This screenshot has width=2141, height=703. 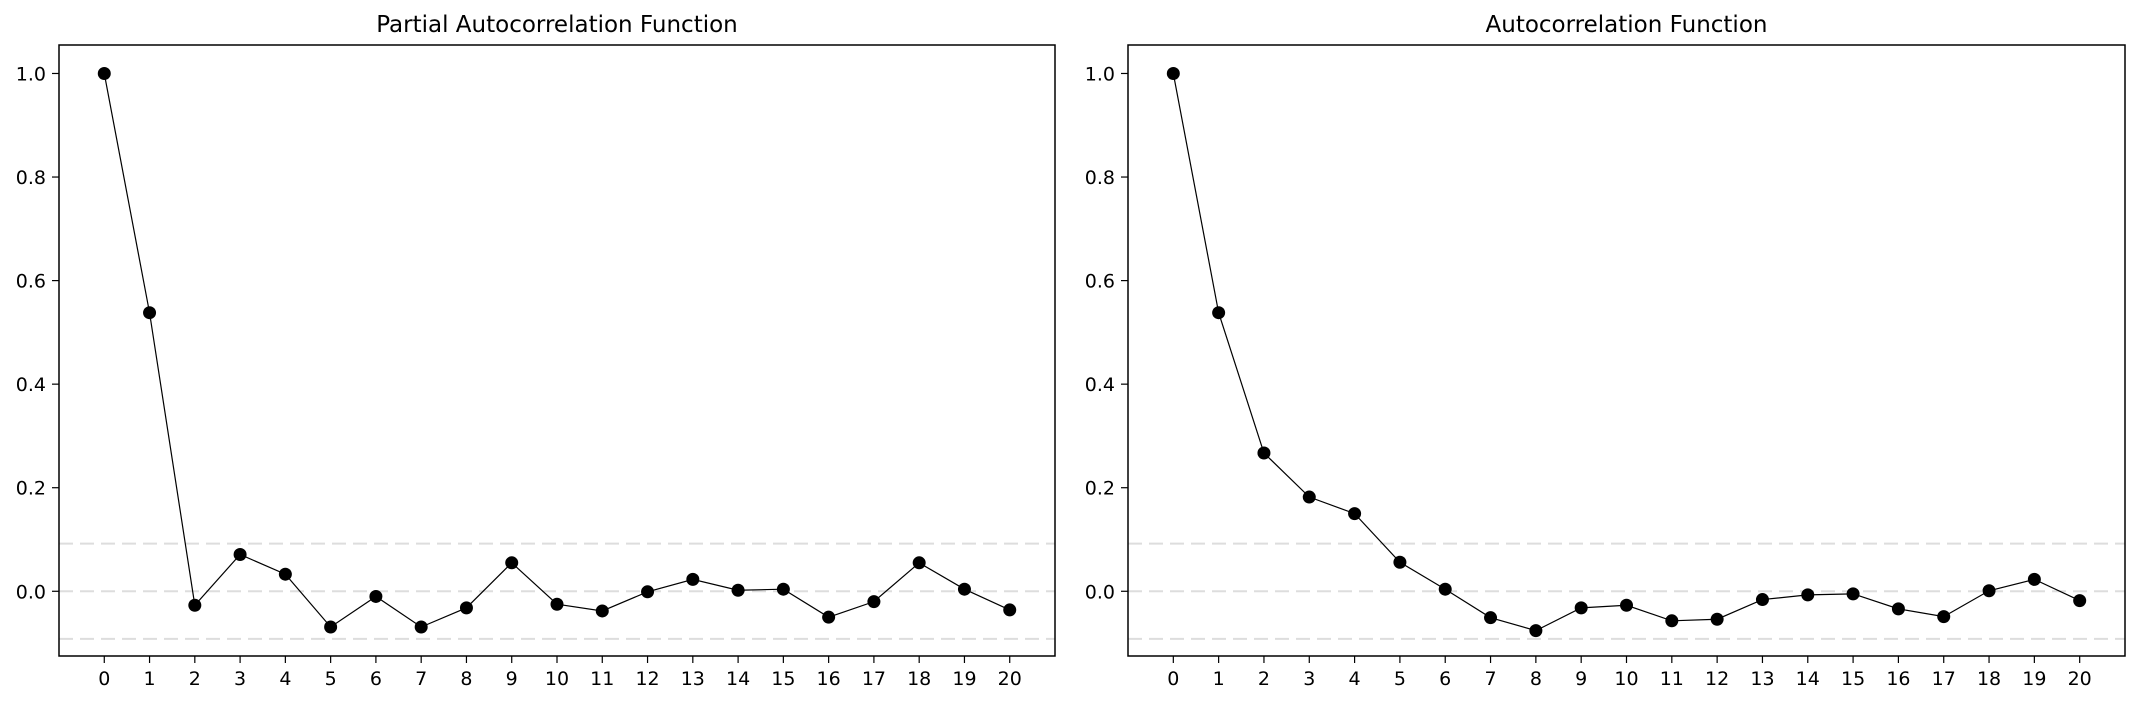 I want to click on acf-xtick-label-1: 1, so click(x=1219, y=679).